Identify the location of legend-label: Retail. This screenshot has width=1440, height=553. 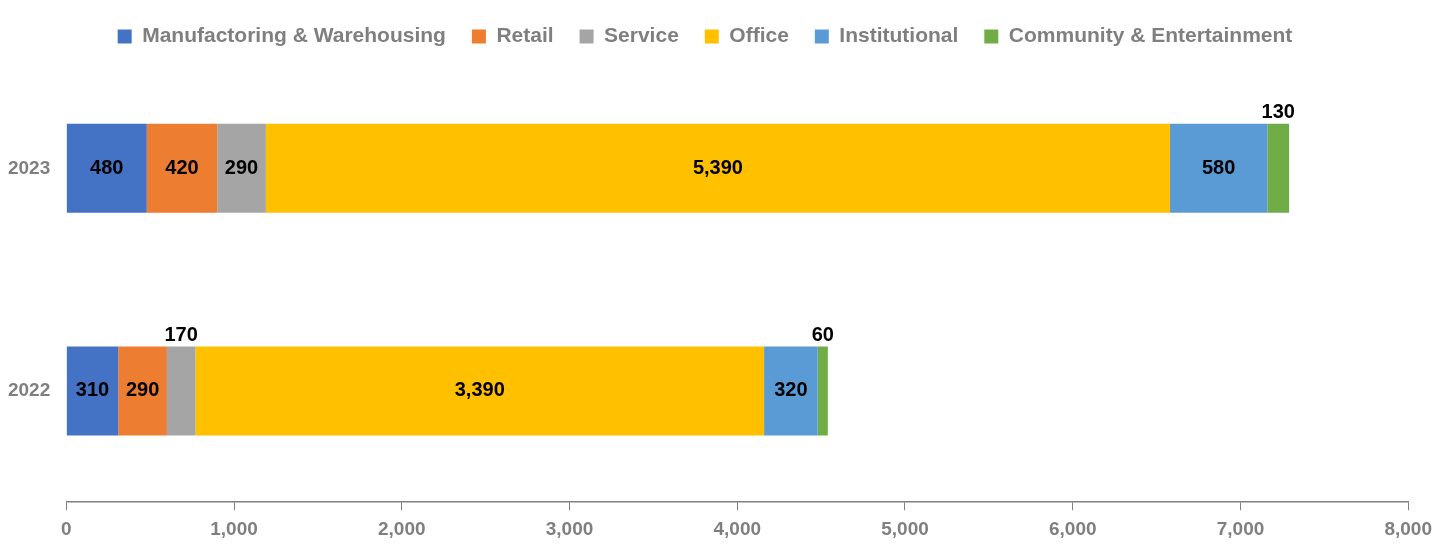
(525, 35).